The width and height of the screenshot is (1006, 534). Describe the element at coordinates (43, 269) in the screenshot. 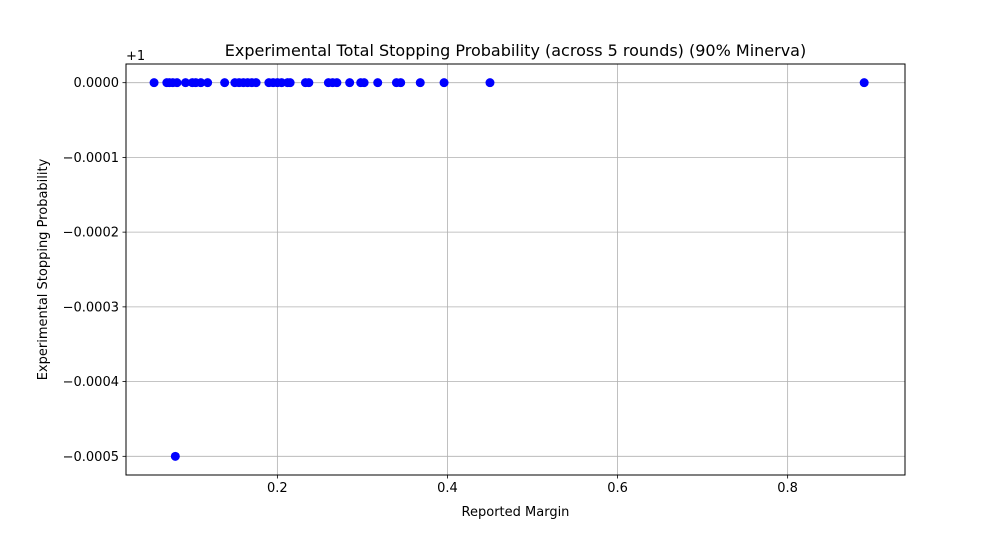

I see `y-axis-label: Experimental Stopping Probability` at that location.